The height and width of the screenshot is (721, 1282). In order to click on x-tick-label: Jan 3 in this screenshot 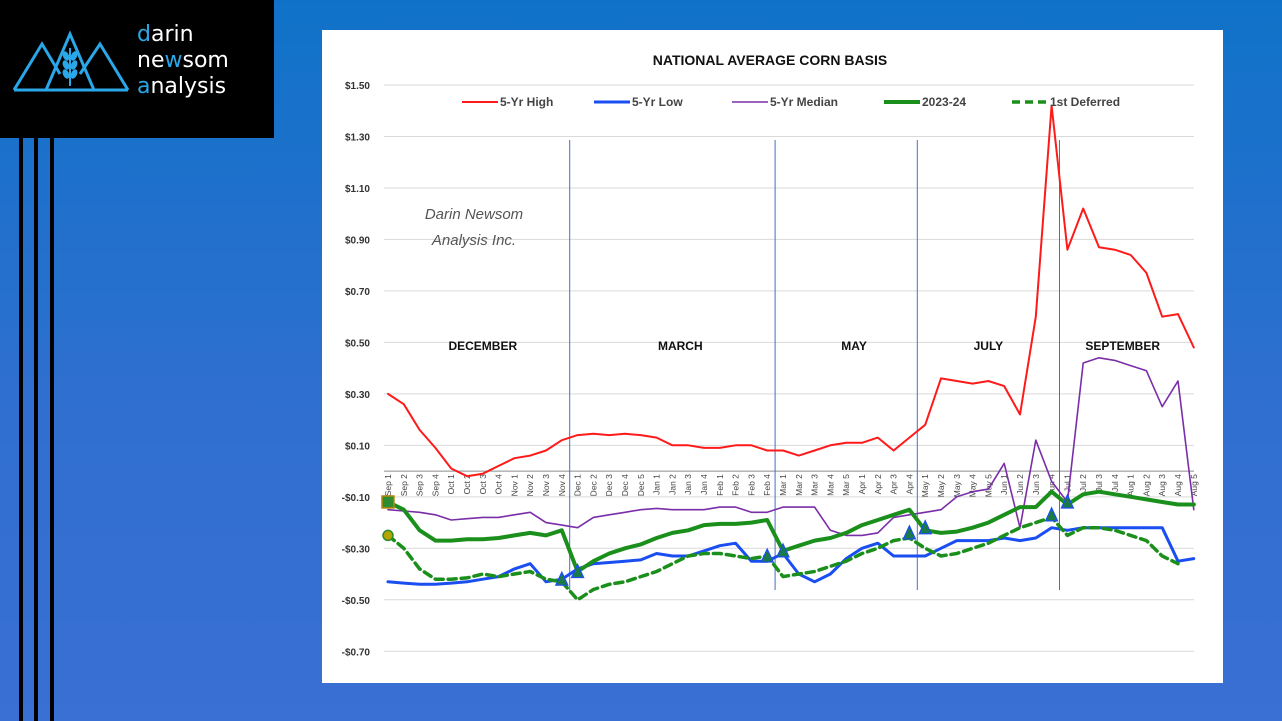, I will do `click(688, 484)`.